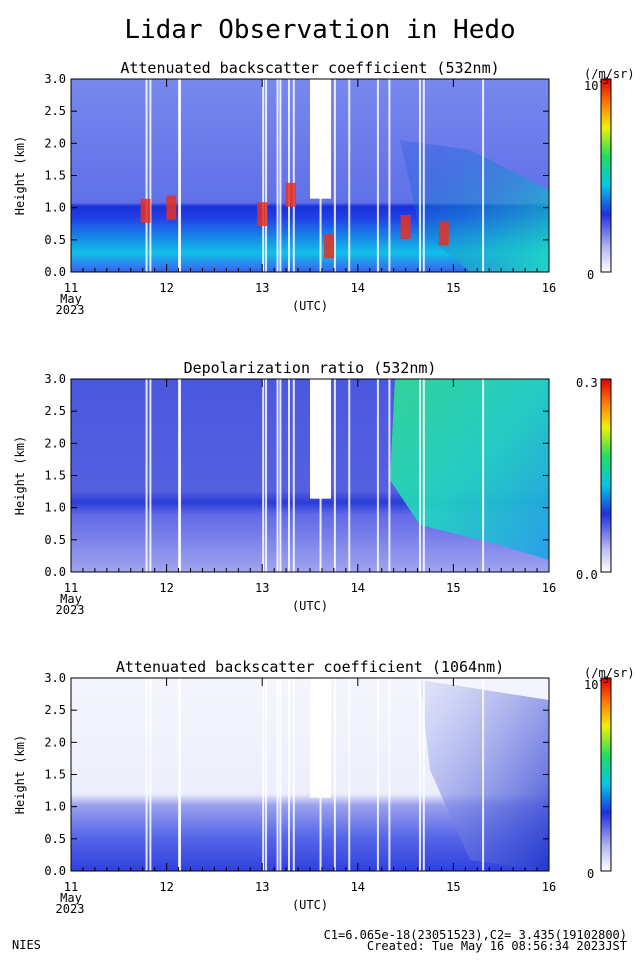 This screenshot has width=640, height=960. What do you see at coordinates (594, 479) in the screenshot?
I see `colorbar: 0.3 0.0` at bounding box center [594, 479].